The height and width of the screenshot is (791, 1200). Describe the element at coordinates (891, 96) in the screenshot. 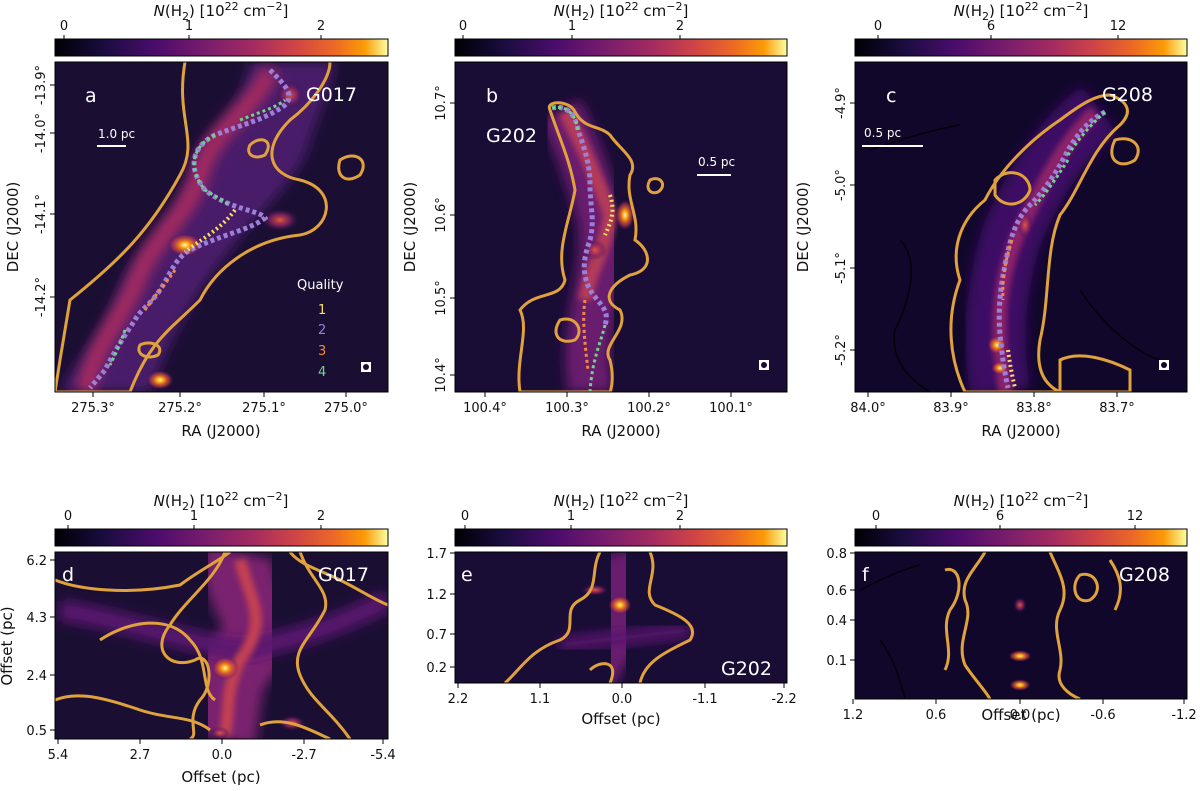

I see `panel-letter-c: c` at that location.